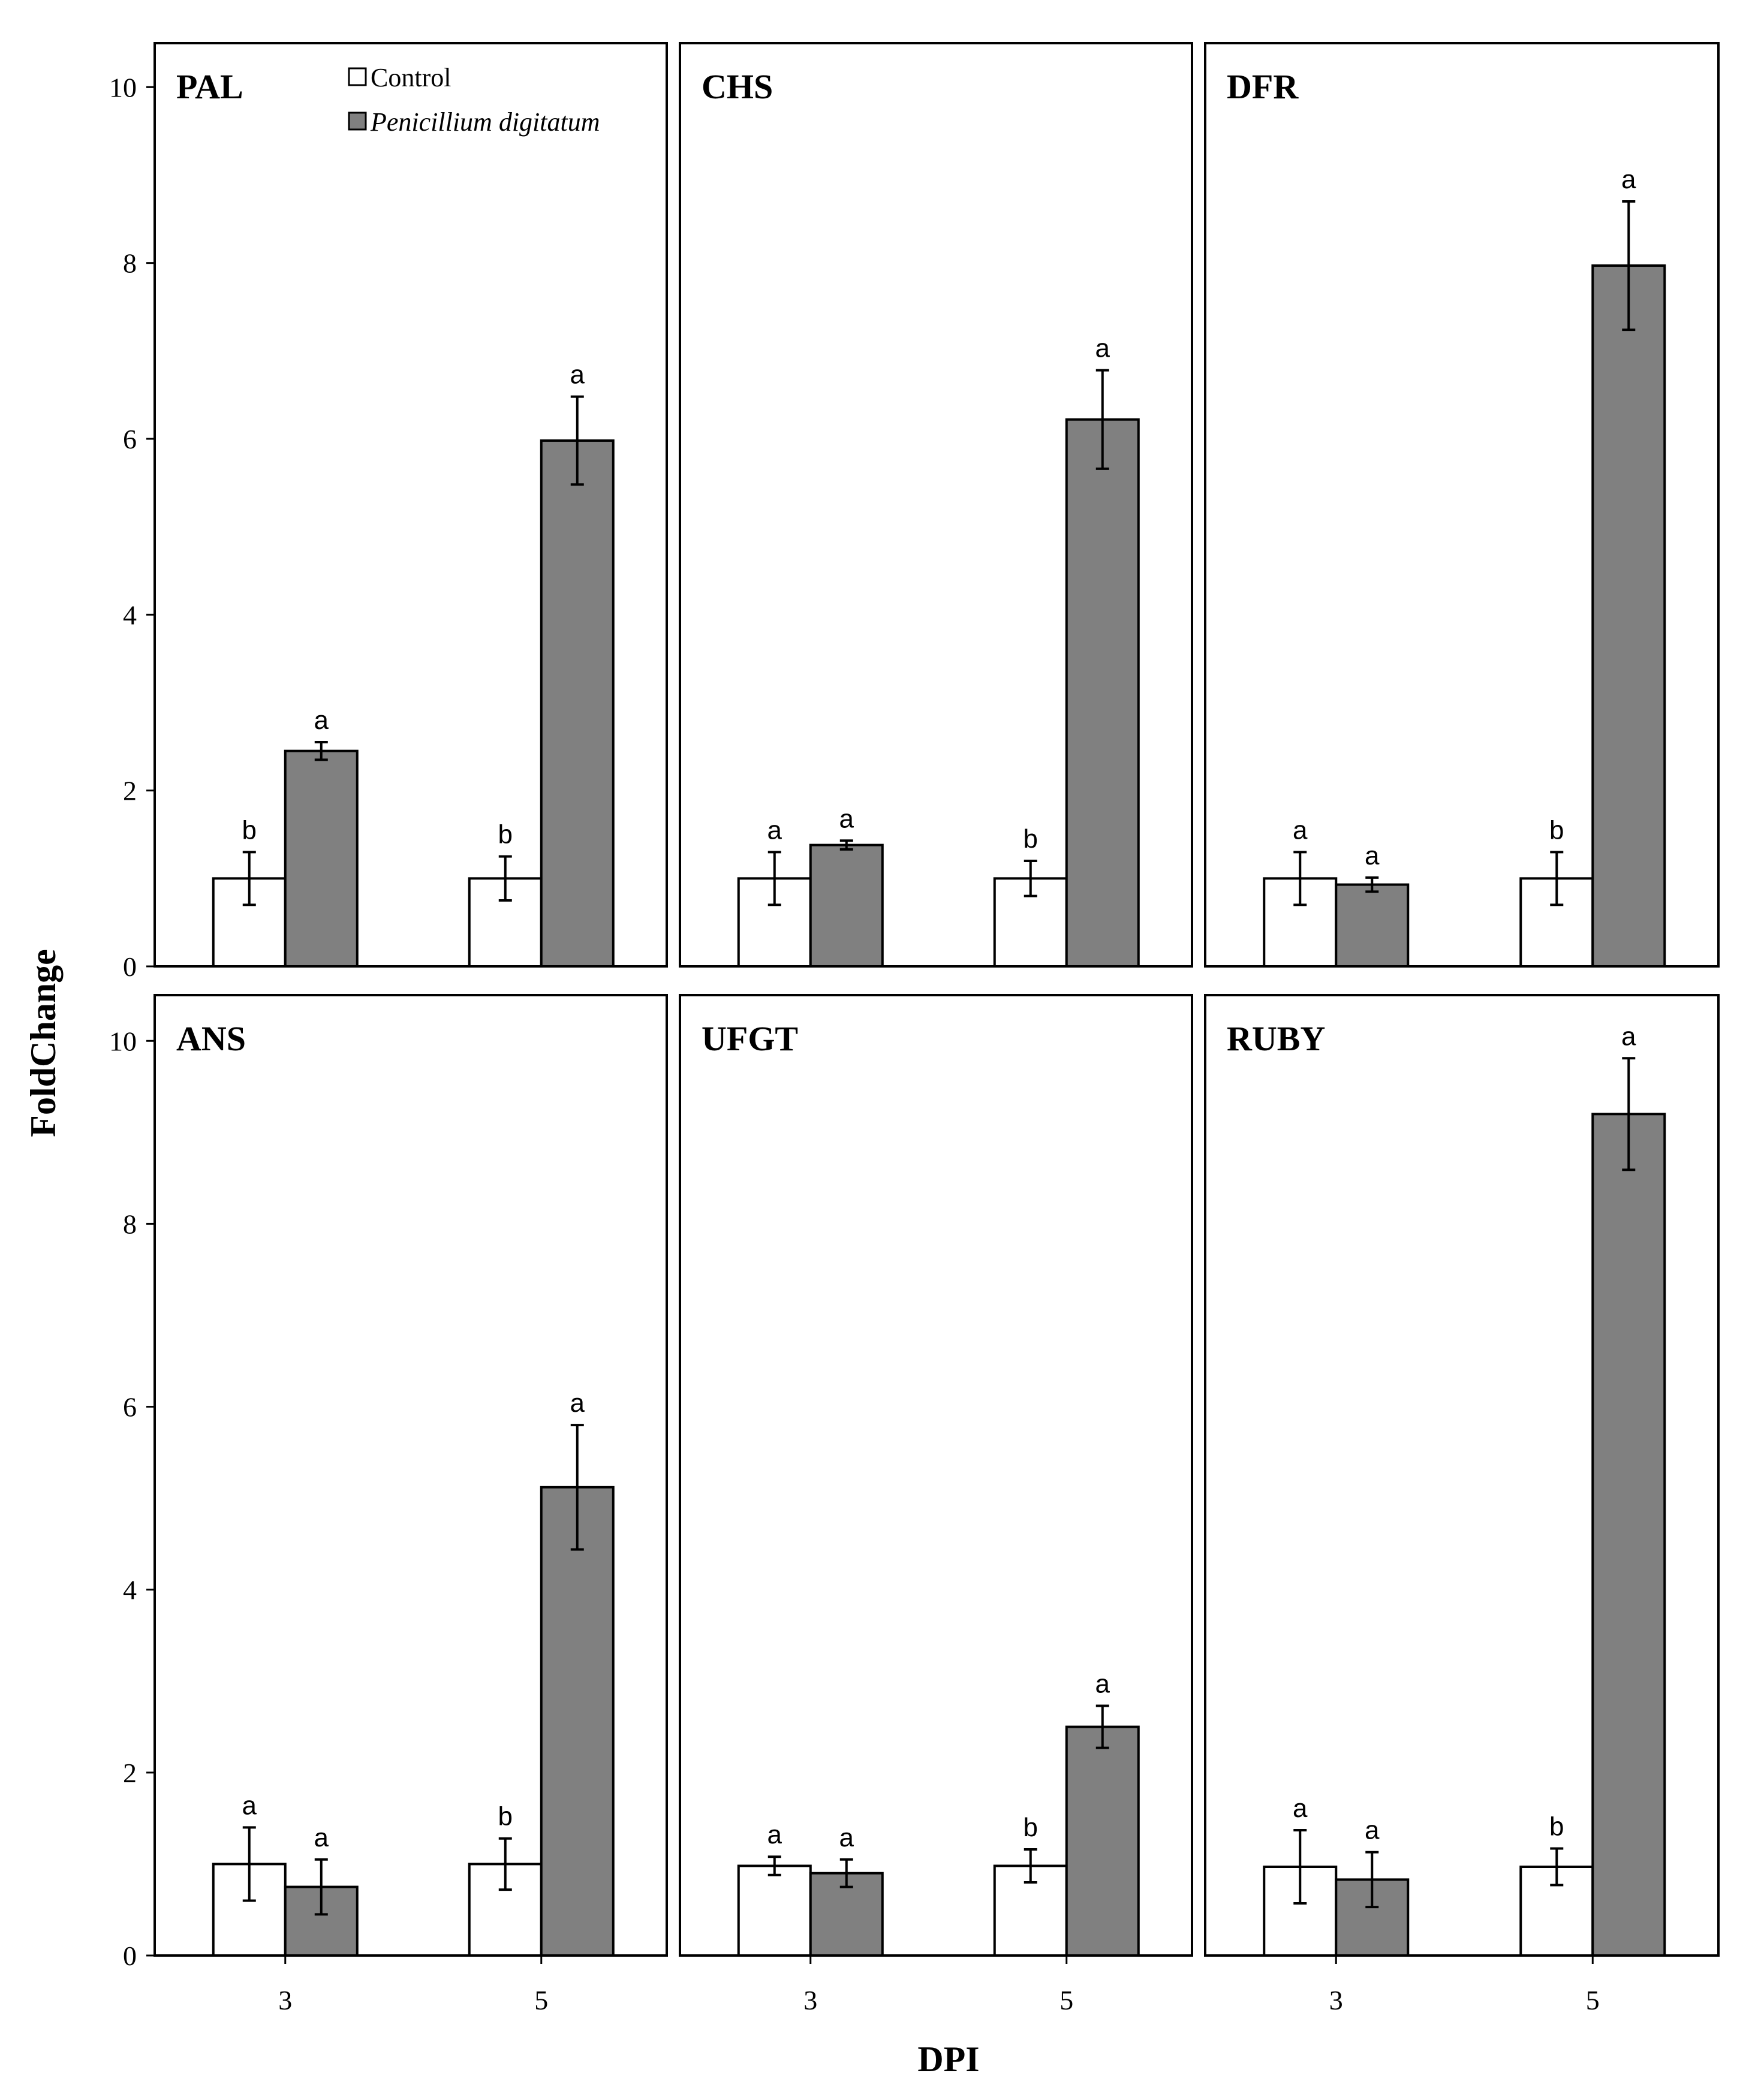 Image resolution: width=1764 pixels, height=2085 pixels. What do you see at coordinates (211, 1038) in the screenshot?
I see `panel-title: ANS` at bounding box center [211, 1038].